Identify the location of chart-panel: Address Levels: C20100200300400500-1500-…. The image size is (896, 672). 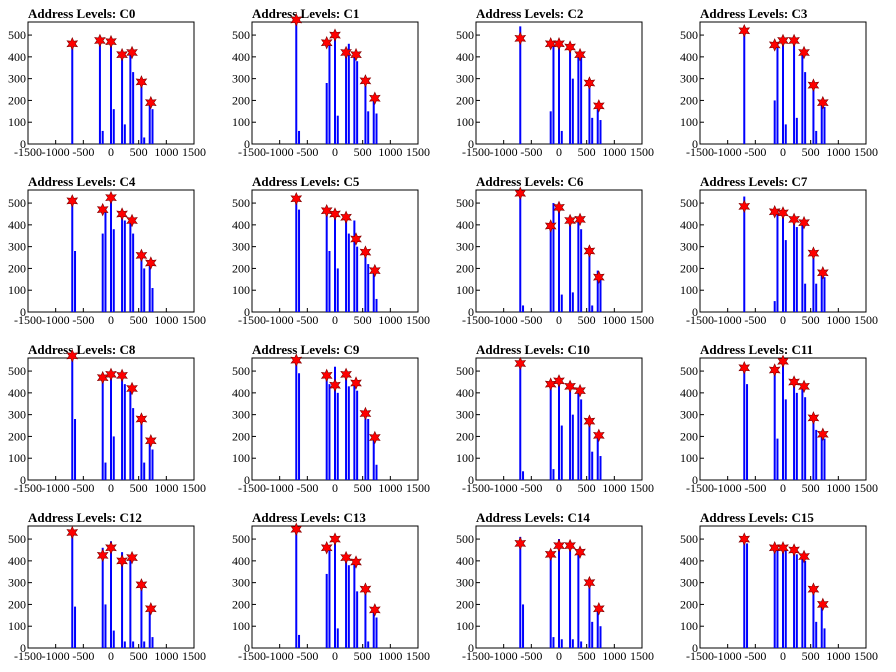
(555, 82).